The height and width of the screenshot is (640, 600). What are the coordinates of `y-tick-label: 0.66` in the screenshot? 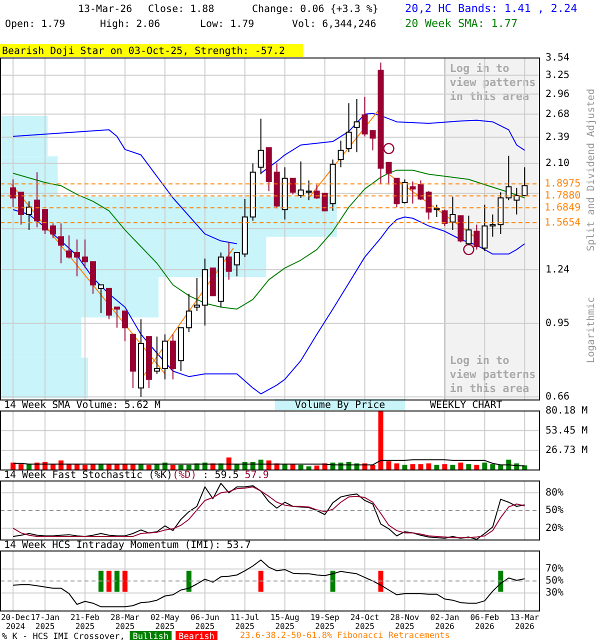 It's located at (558, 397).